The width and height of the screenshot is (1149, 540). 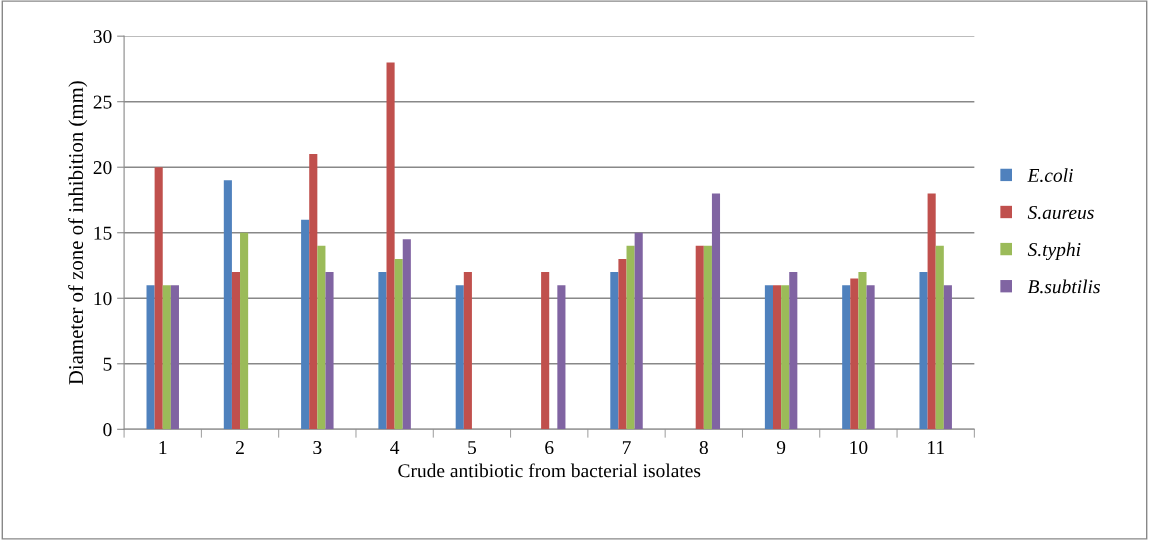 I want to click on y-tick-label: 25, so click(x=102, y=102).